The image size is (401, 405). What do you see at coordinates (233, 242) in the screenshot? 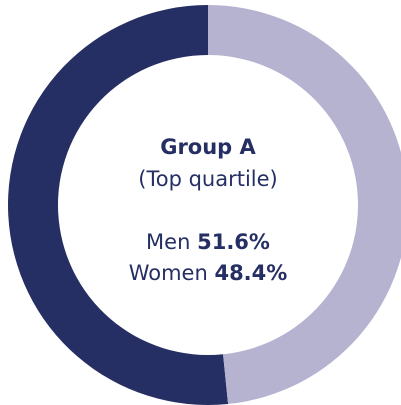
I see `value-label: 51.6%` at bounding box center [233, 242].